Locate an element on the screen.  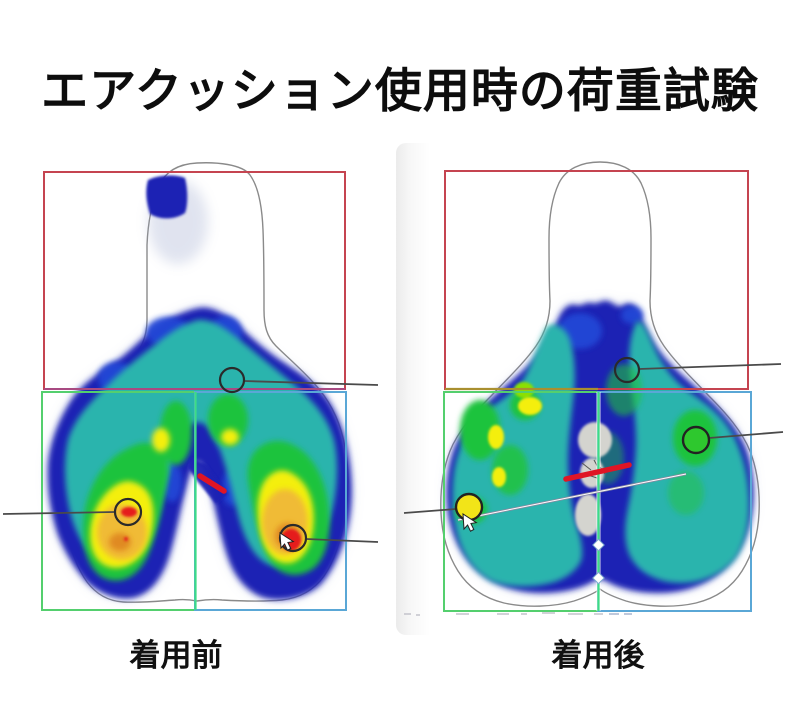
diagonal-measure-line is located at coordinates (572, 497).